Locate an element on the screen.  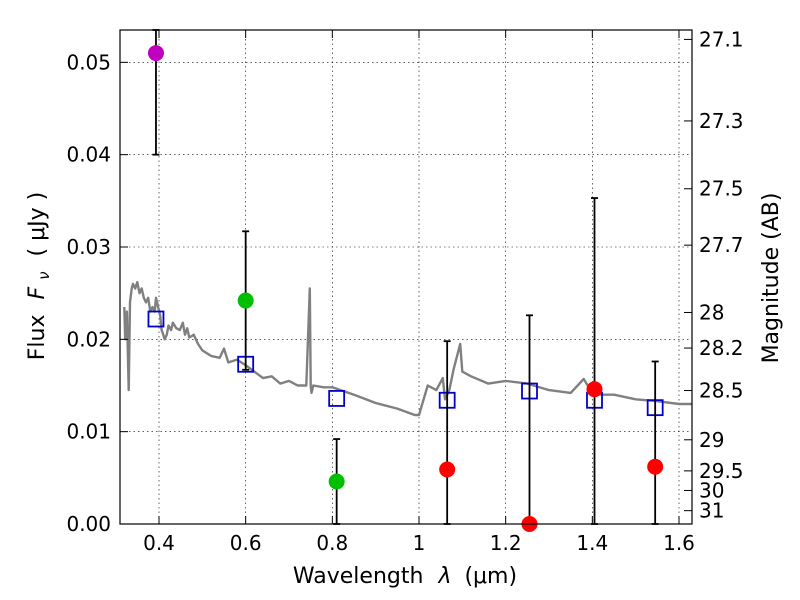
y-axis-label-symbol: F is located at coordinates (37, 292).